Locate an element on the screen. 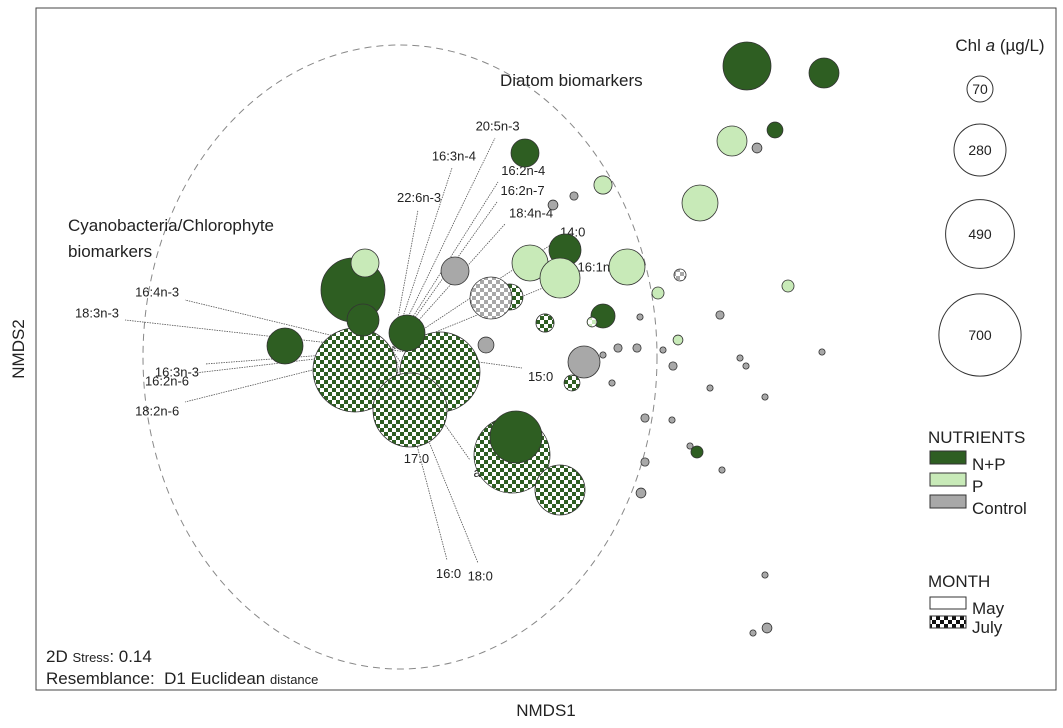 The width and height of the screenshot is (1063, 728). legend-label: May is located at coordinates (988, 608).